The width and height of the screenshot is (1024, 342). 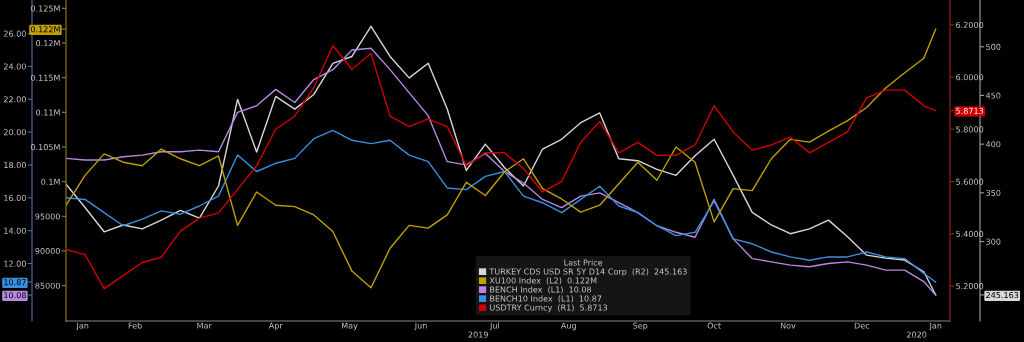 What do you see at coordinates (15, 165) in the screenshot?
I see `y-tick-label: 18.00` at bounding box center [15, 165].